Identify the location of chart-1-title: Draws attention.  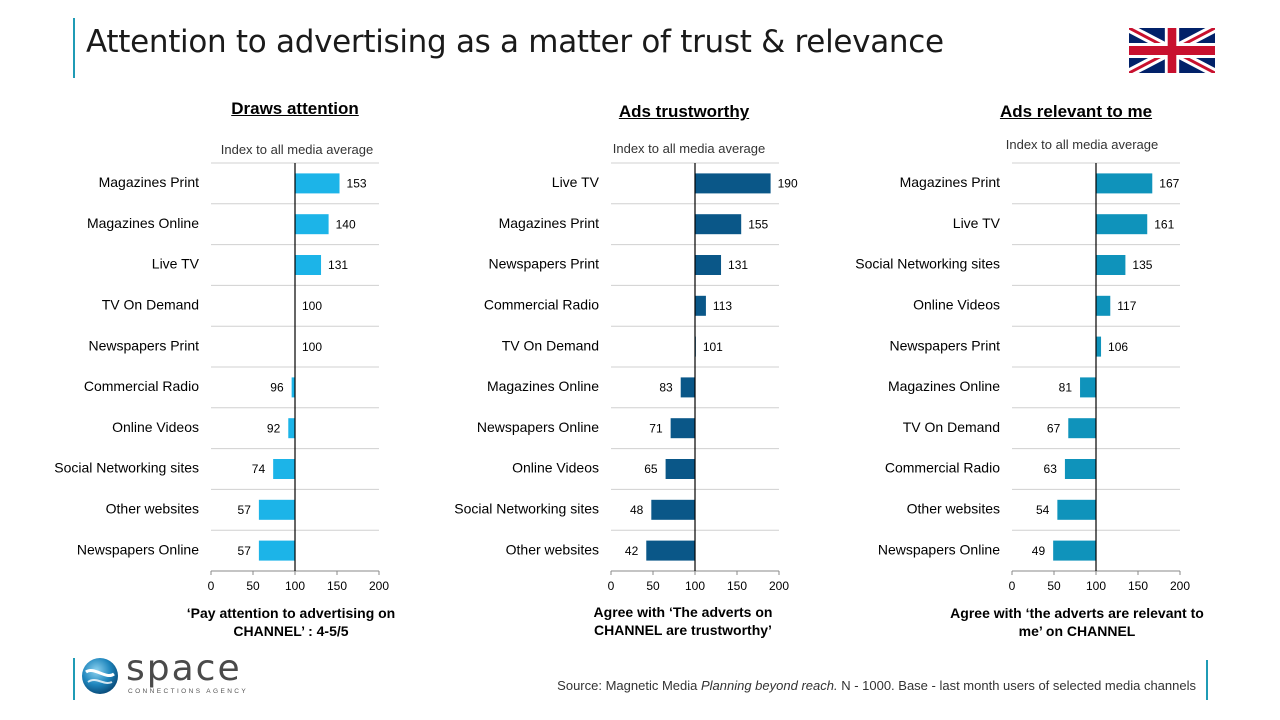
(295, 108).